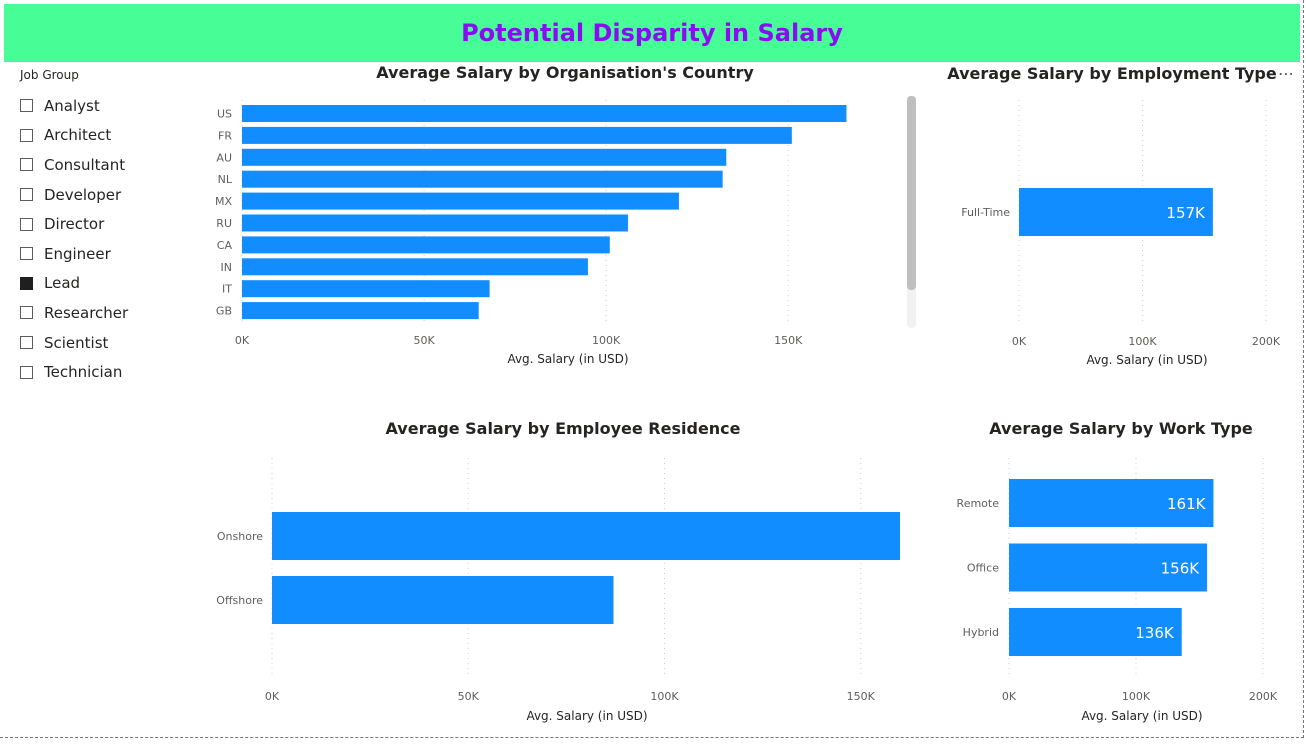  I want to click on slicer-item-developer: Developer, so click(105, 195).